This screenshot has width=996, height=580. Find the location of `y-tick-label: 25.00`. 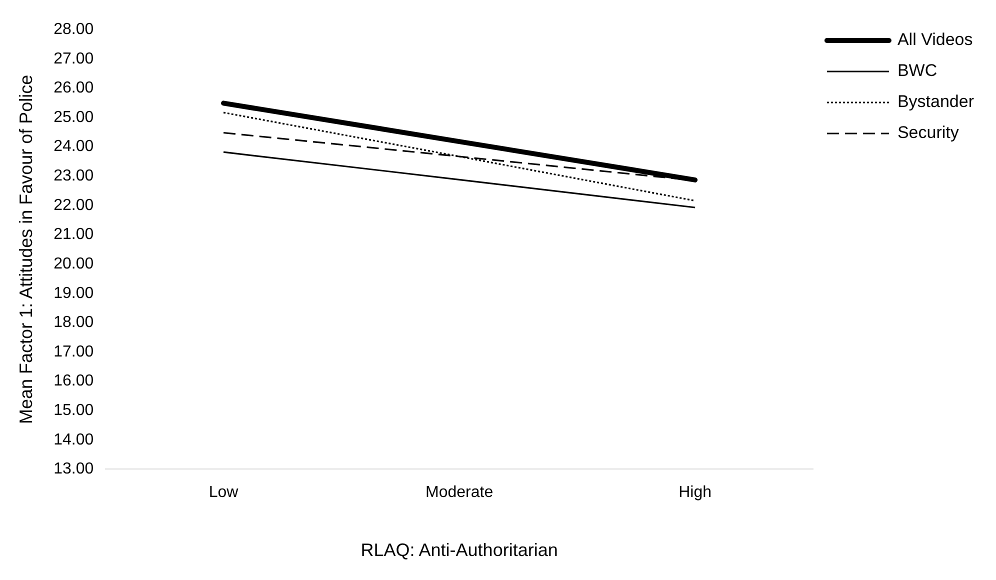

y-tick-label: 25.00 is located at coordinates (74, 117).